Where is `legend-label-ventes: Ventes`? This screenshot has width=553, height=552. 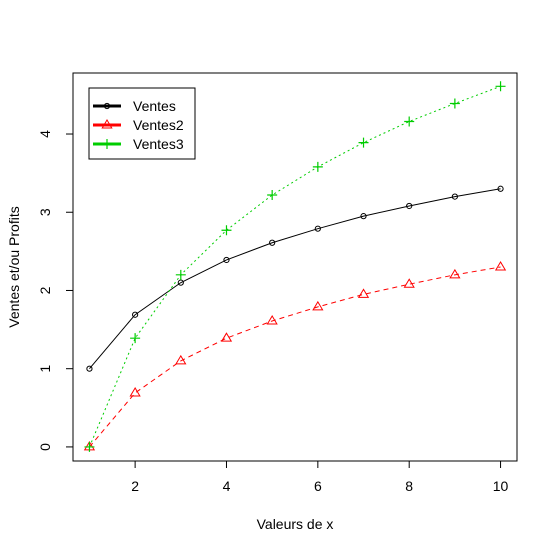
legend-label-ventes: Ventes is located at coordinates (154, 106).